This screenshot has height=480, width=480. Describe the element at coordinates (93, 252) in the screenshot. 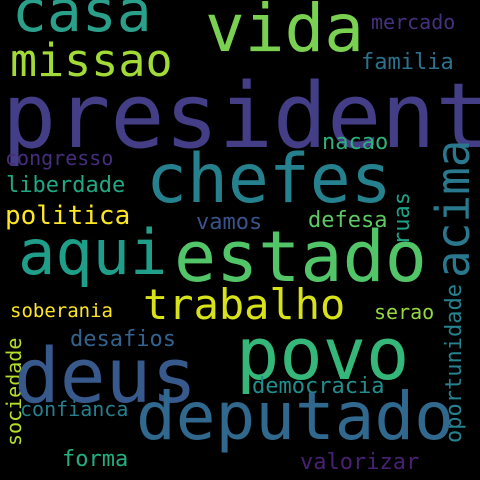

I see `word-aqui: aqui` at that location.